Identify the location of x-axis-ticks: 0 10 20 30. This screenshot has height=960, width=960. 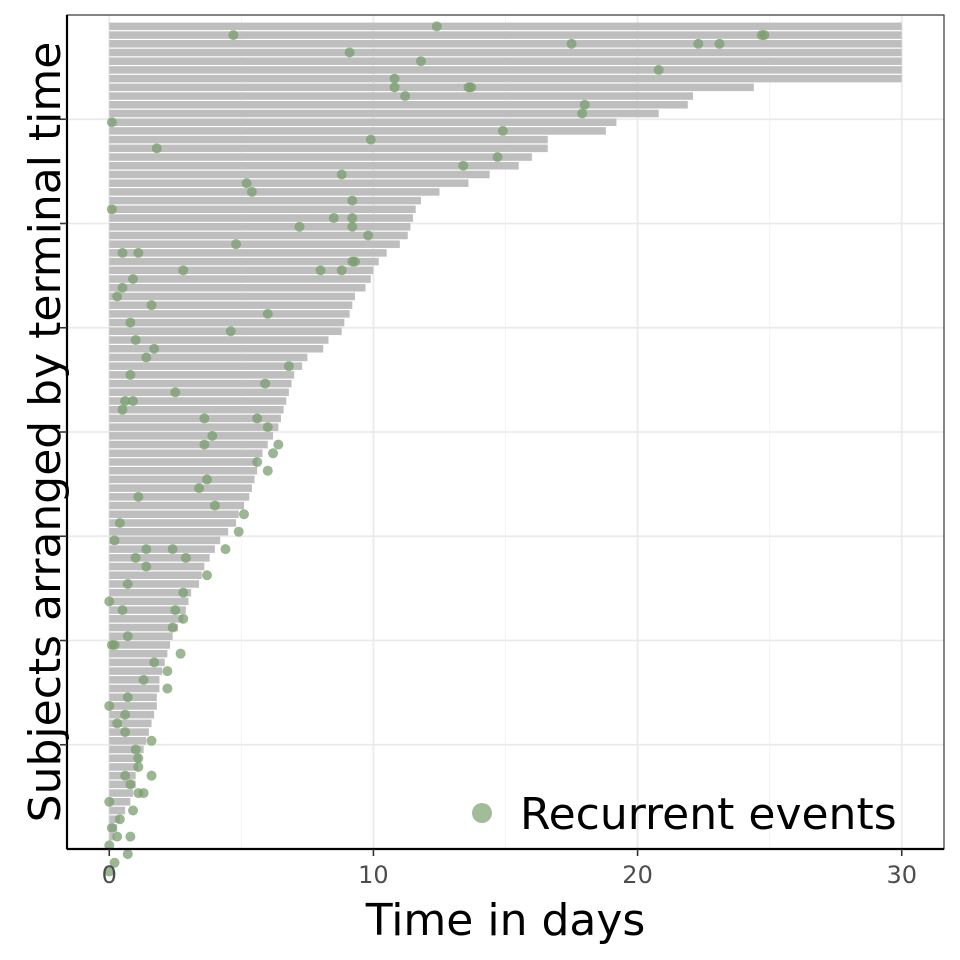
(509, 869).